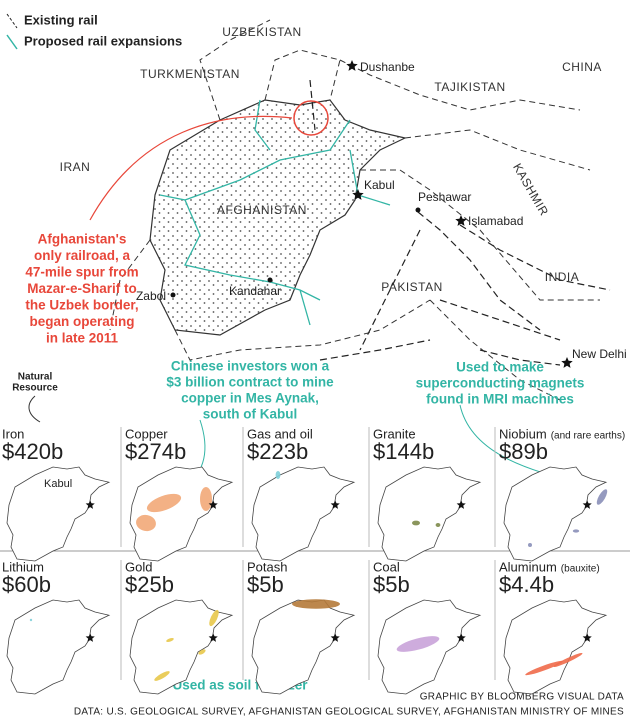  Describe the element at coordinates (23, 566) in the screenshot. I see `resource-name: Lithium` at that location.